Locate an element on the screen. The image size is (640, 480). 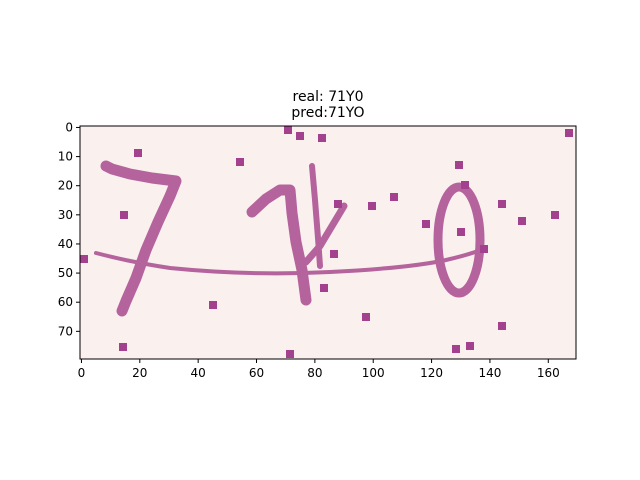
digit-seven is located at coordinates (141, 238).